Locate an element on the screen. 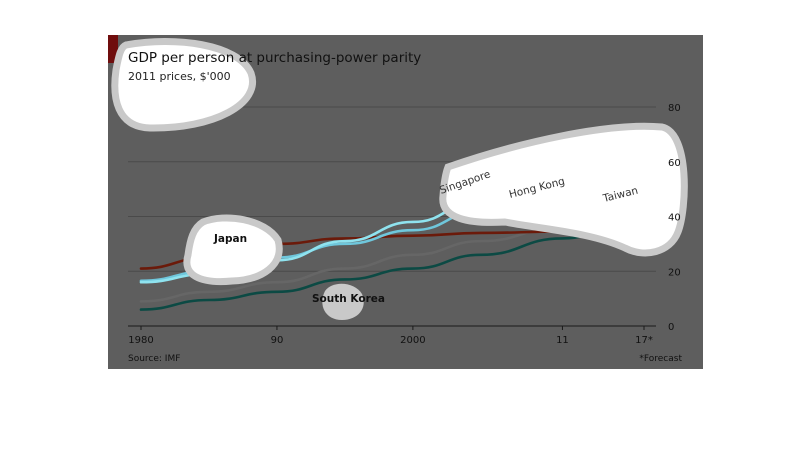 This screenshot has width=810, height=464. label-blob-right is located at coordinates (563, 189).